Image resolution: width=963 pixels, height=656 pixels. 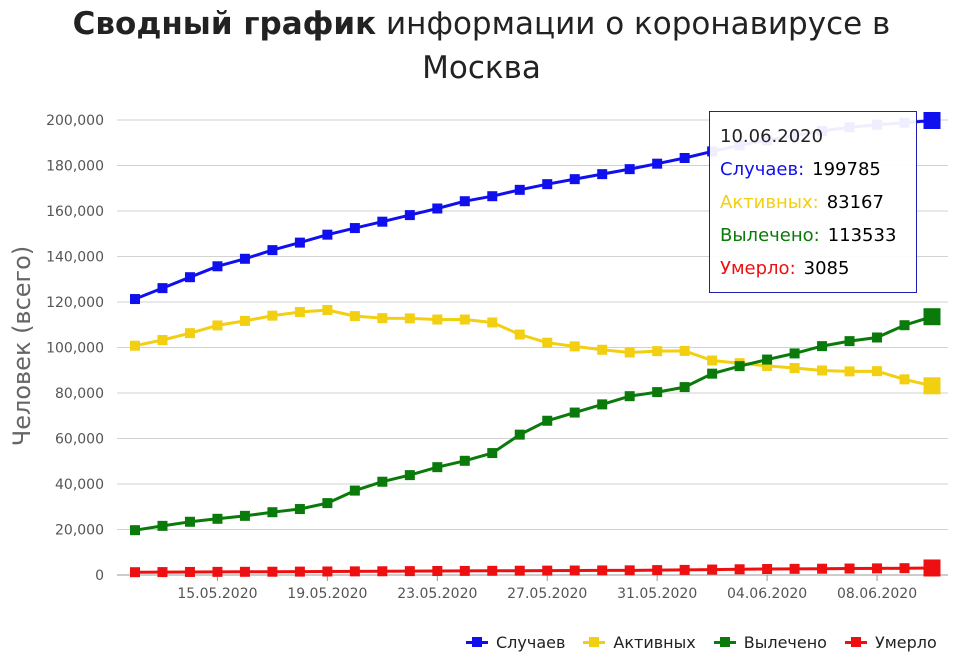 I want to click on legend-item-recovered: Вылечено, so click(x=770, y=642).